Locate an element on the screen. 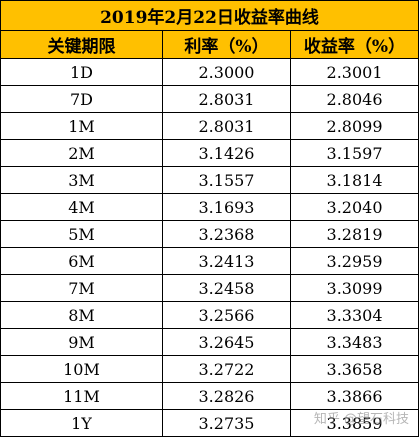  table-row: 6M 3.2413 3.2959 is located at coordinates (209, 261).